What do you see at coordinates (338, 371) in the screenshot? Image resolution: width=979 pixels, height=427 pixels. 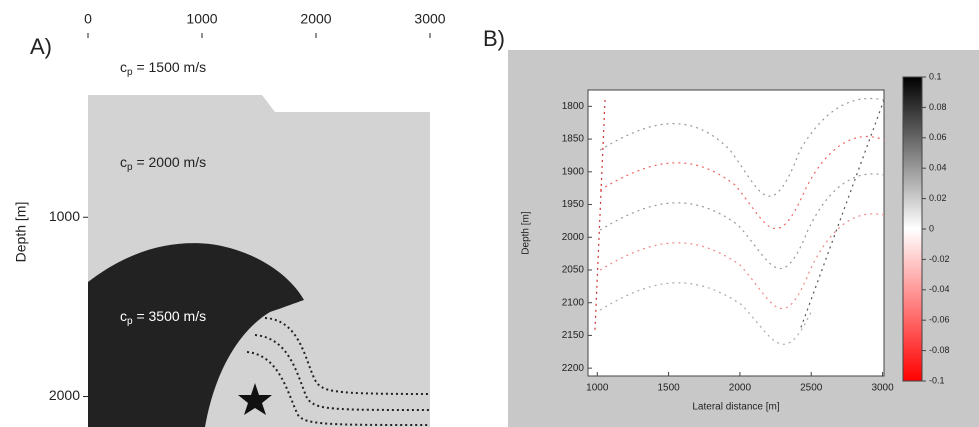 I see `wavefronts` at bounding box center [338, 371].